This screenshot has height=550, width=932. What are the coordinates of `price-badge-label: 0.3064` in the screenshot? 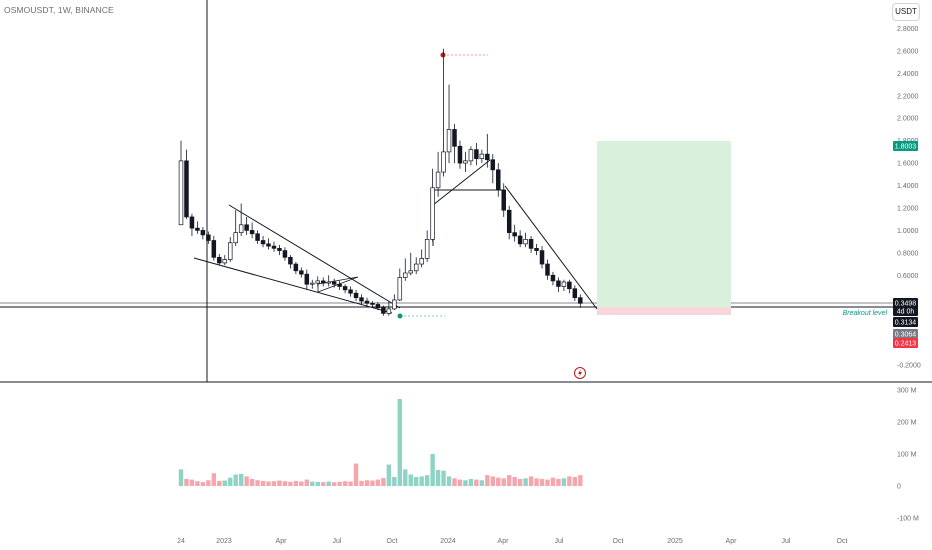 It's located at (906, 335).